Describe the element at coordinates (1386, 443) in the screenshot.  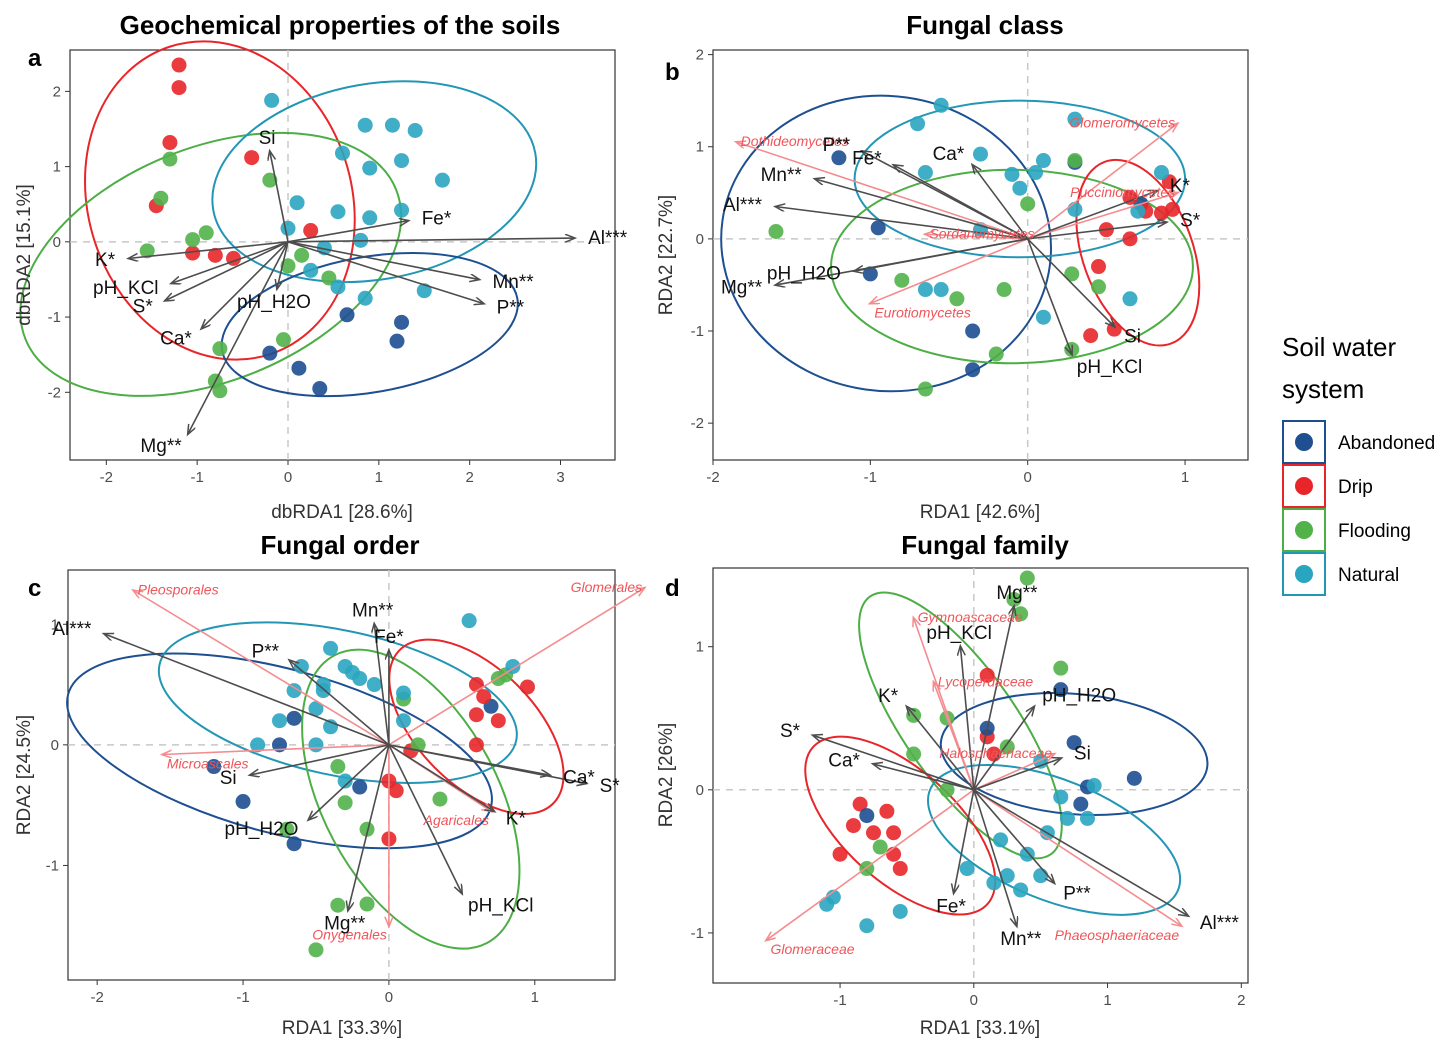
I see `legend-label-abandoned: Abandoned` at that location.